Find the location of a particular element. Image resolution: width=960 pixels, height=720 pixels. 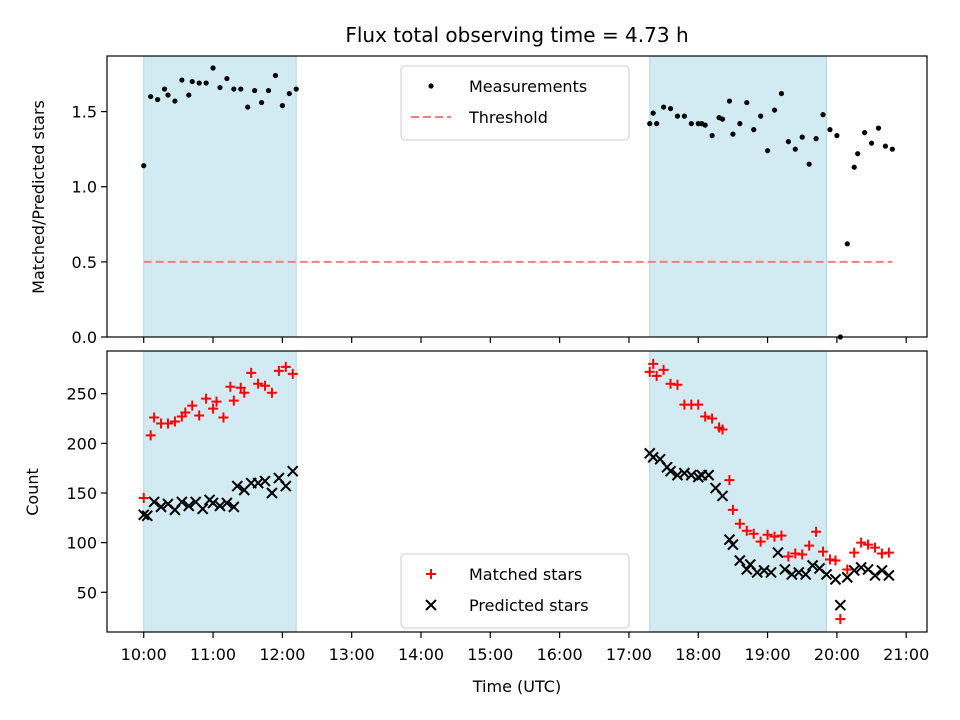

x-tick-label: 14:00 is located at coordinates (421, 654).